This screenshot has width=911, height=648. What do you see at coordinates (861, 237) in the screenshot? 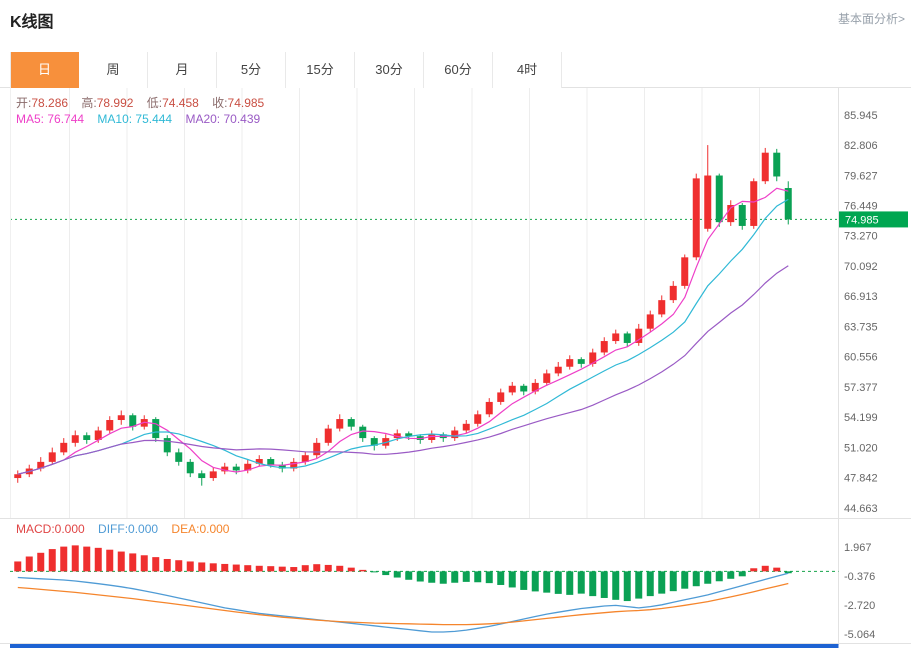
I see `price-axis-label: 73.270` at bounding box center [861, 237].